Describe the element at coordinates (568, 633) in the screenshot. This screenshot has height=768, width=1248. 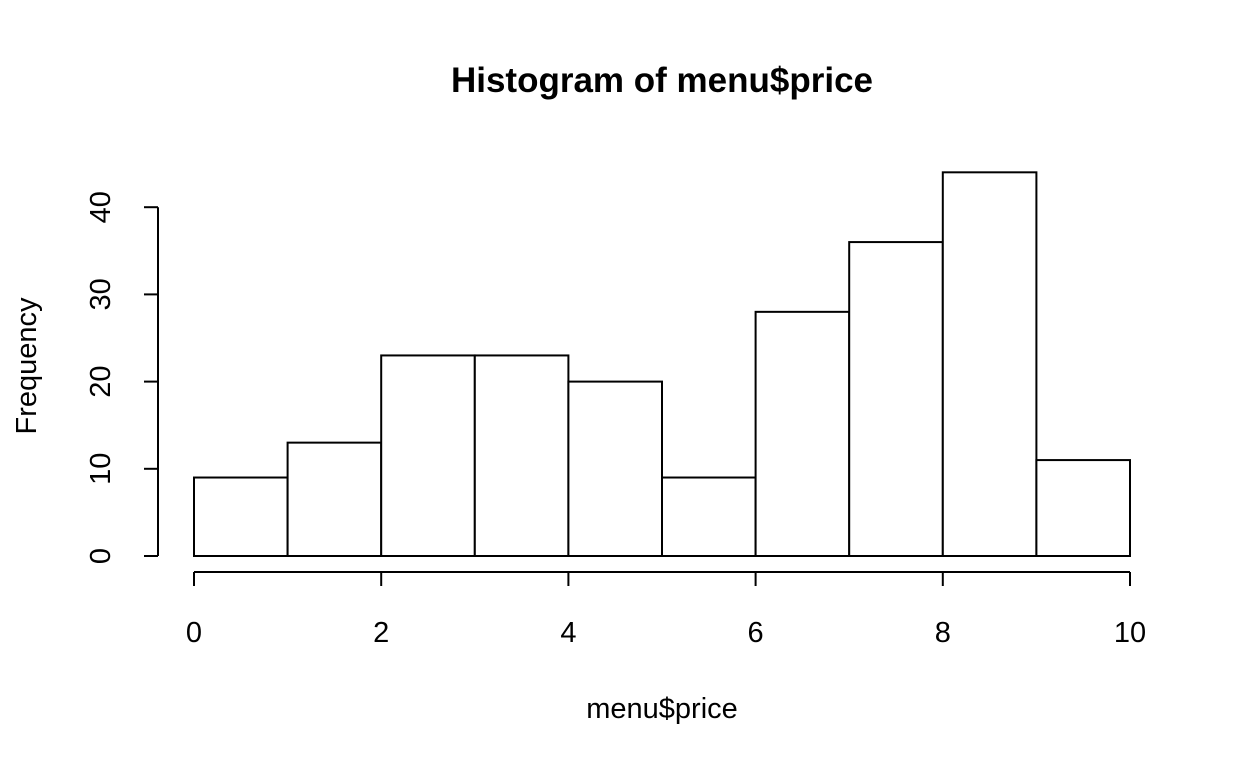
I see `x-tick-label: 4` at that location.